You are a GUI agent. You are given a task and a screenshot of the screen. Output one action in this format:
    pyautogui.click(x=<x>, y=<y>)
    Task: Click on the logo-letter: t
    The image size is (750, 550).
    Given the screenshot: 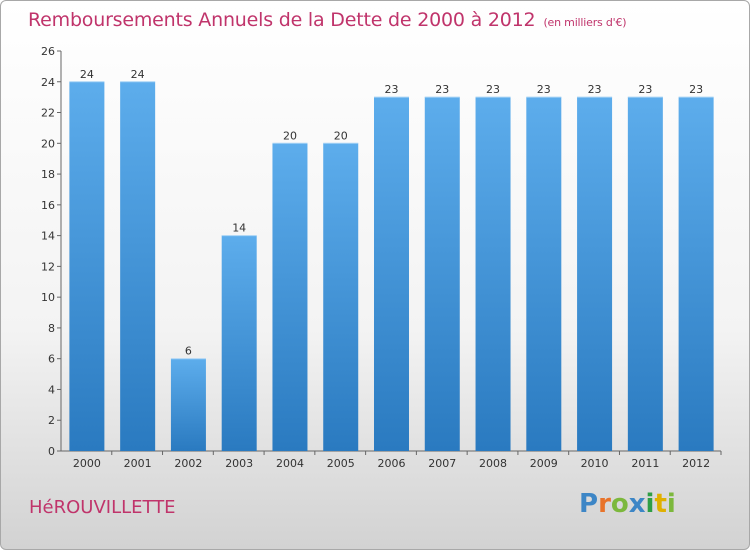 What is the action you would take?
    pyautogui.click(x=660, y=504)
    